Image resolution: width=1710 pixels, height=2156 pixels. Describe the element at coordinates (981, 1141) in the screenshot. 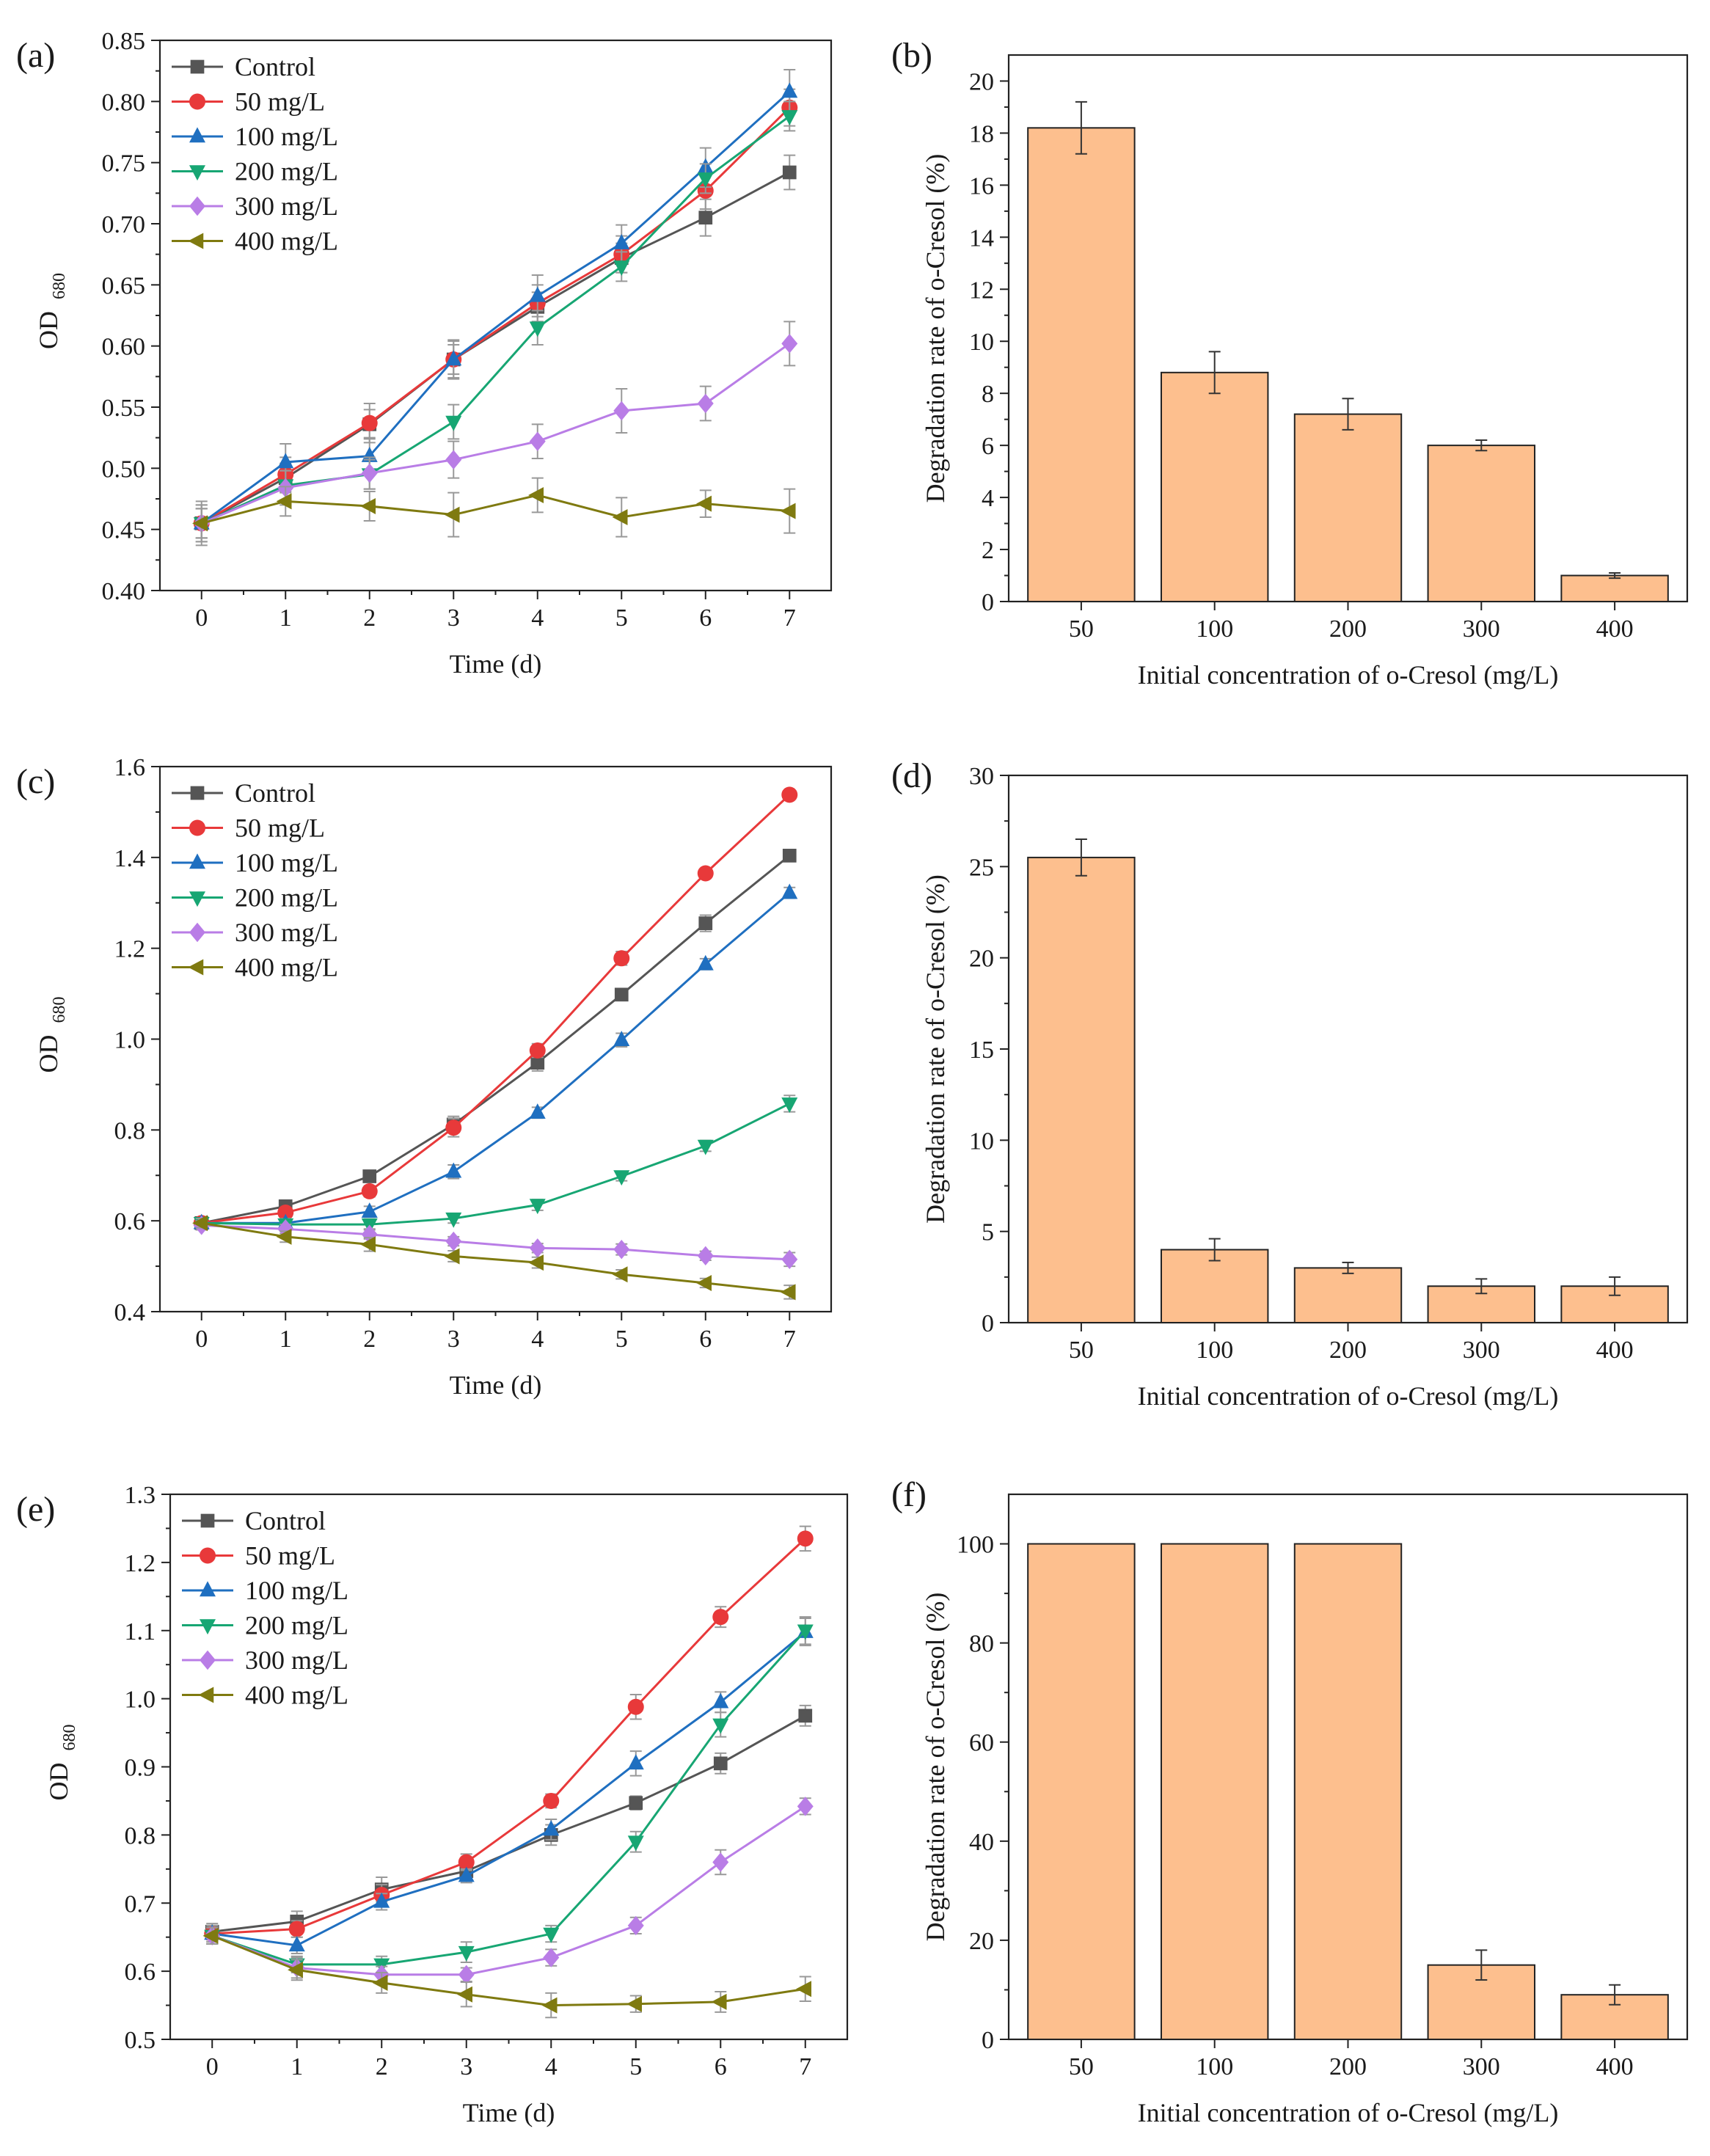

I see `y-tick-label: 10` at that location.